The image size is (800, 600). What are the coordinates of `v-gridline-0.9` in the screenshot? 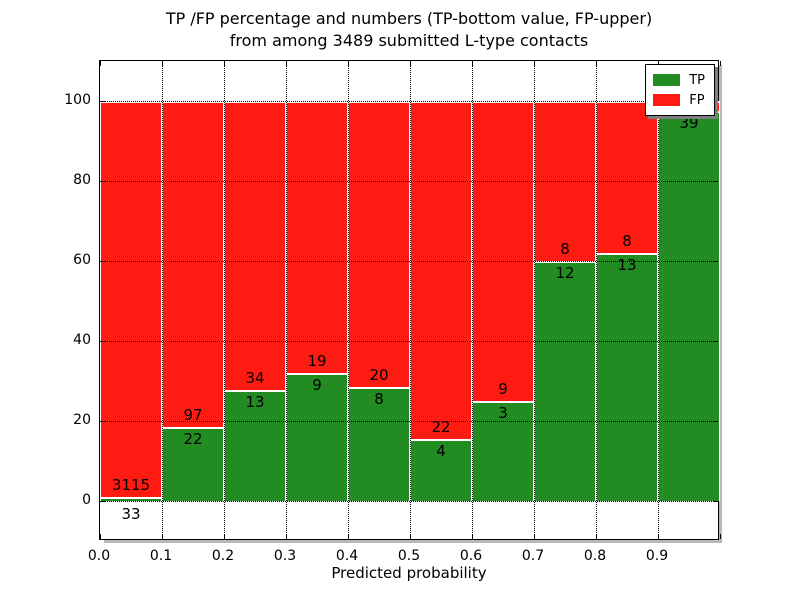 It's located at (658, 300).